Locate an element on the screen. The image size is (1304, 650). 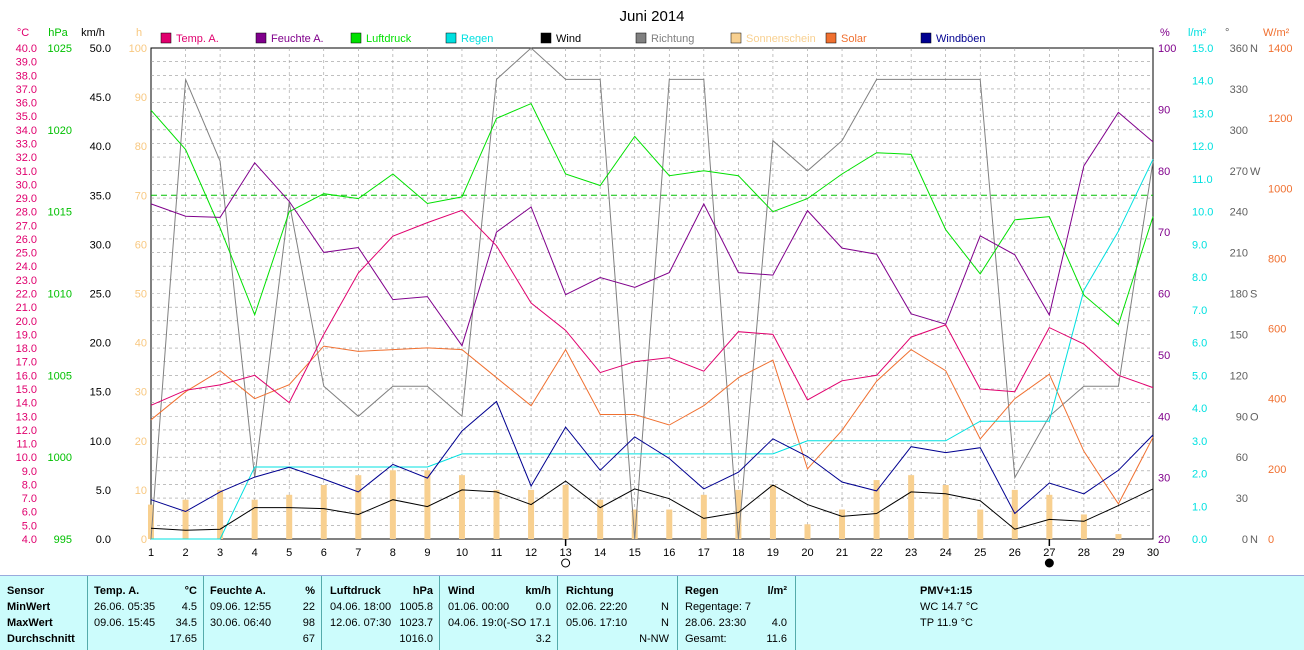
day-tick-label: 26 is located at coordinates (1015, 553).